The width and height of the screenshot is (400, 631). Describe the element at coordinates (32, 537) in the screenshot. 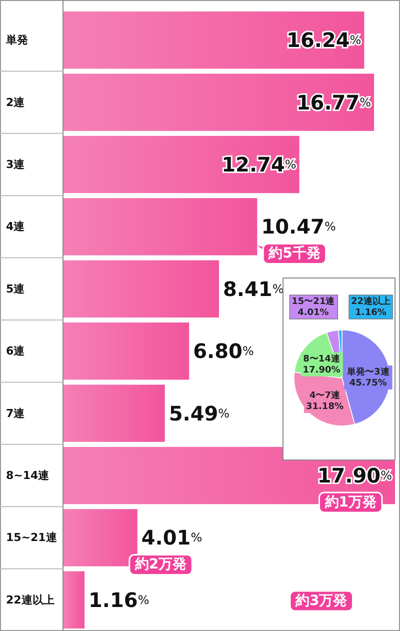

I see `y-tick-label: 15~21連` at that location.